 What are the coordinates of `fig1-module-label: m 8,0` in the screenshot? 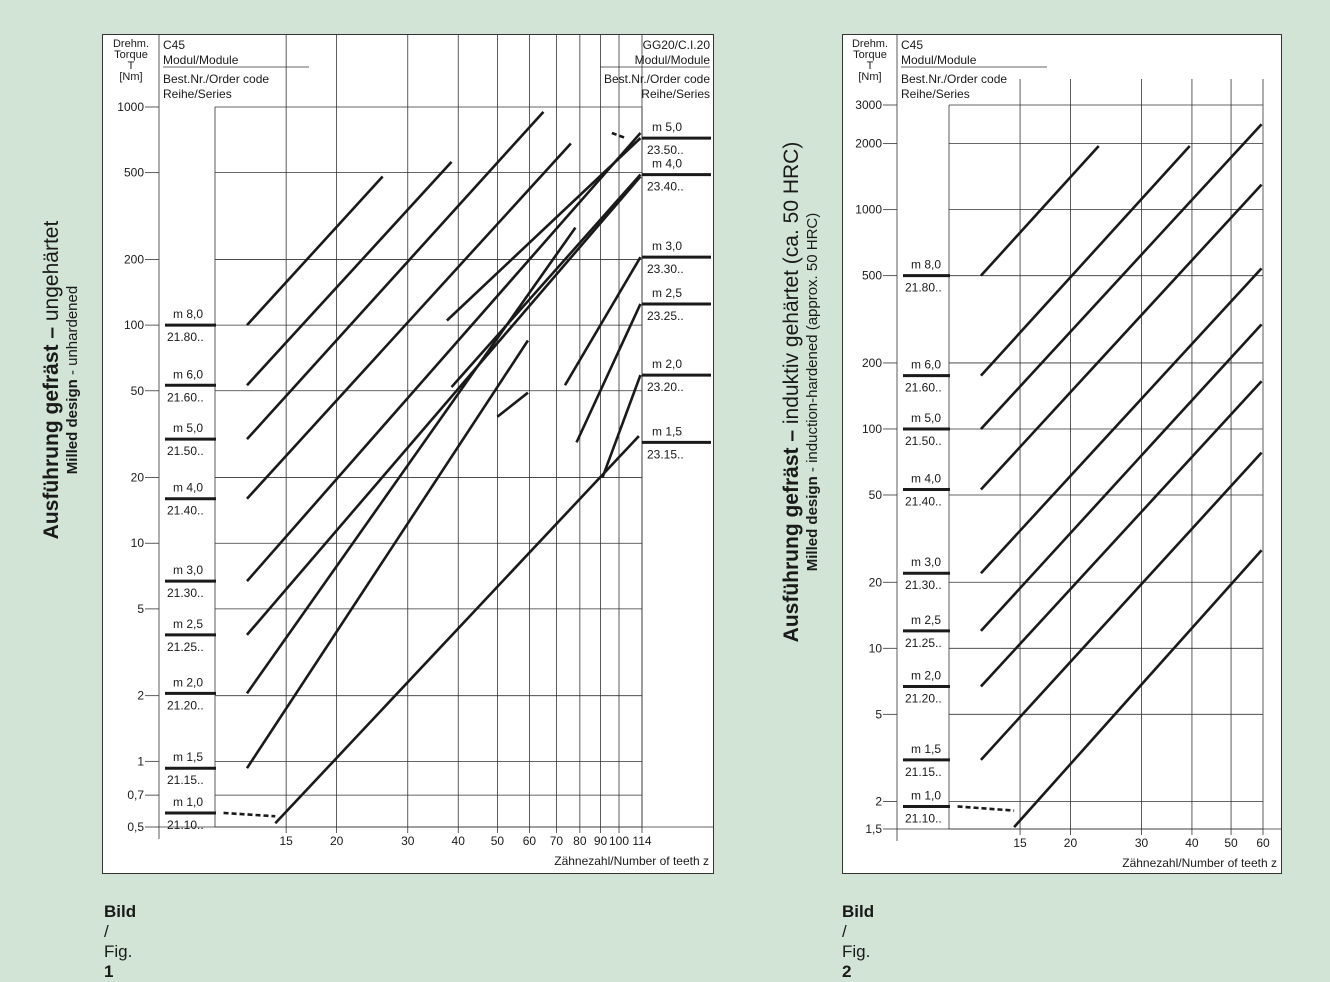 It's located at (188, 314).